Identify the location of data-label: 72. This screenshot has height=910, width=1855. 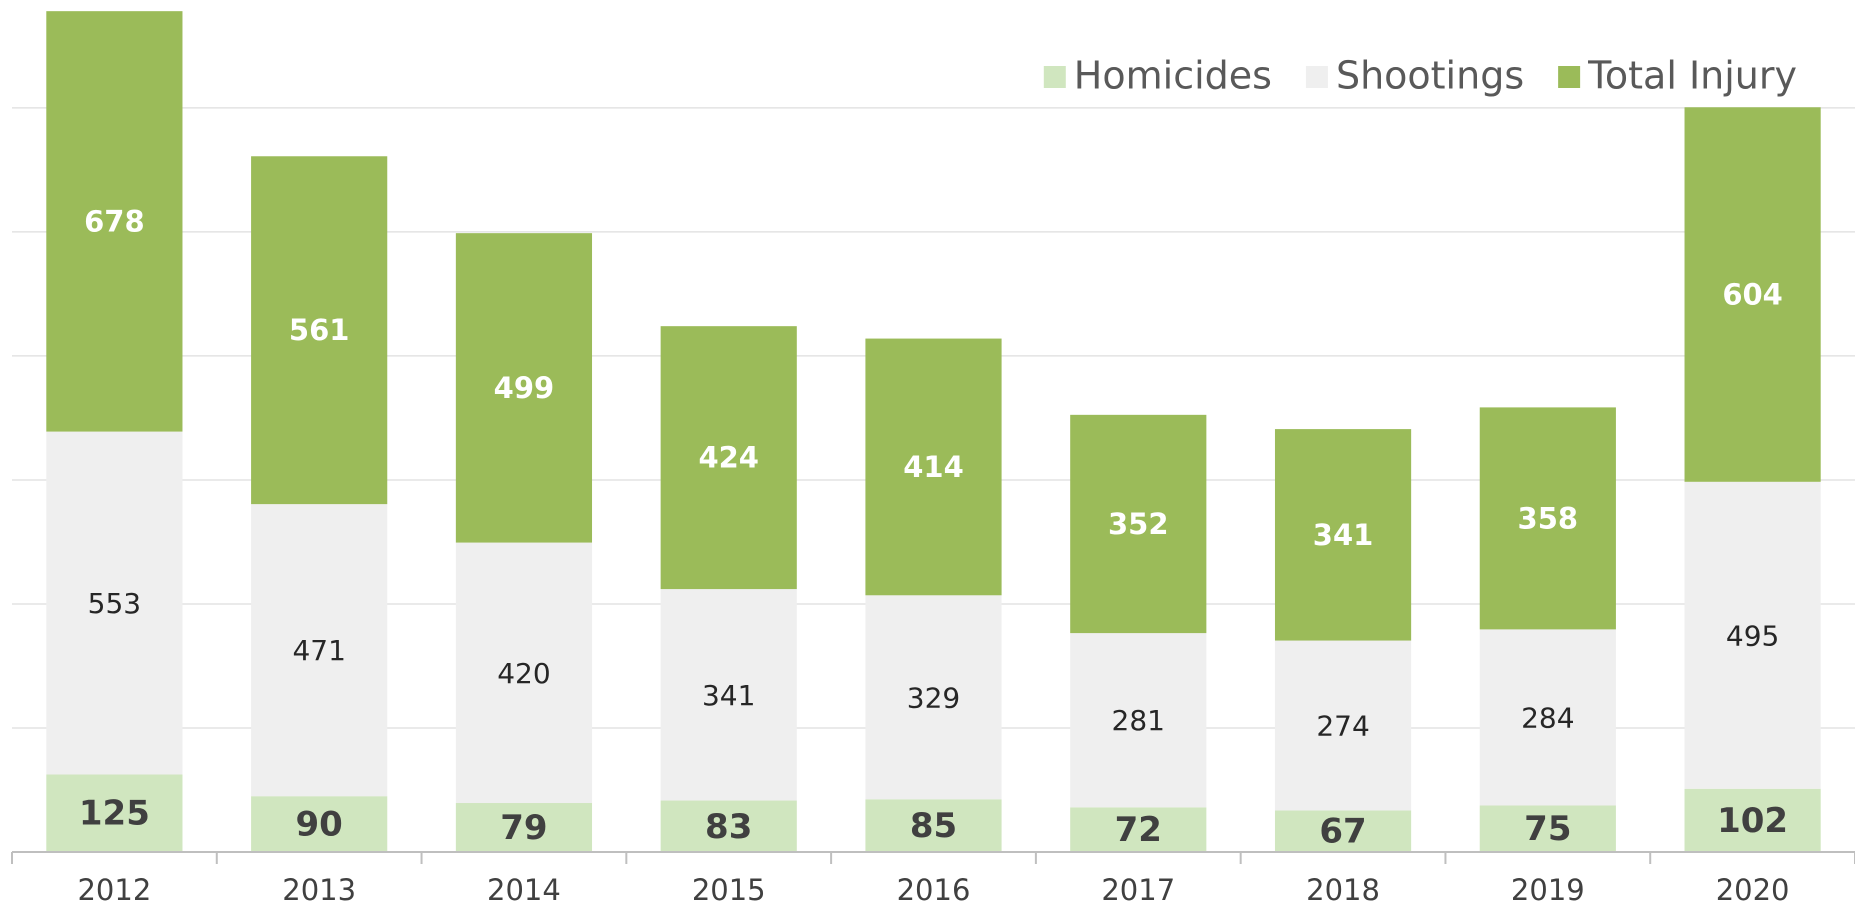
(1138, 830).